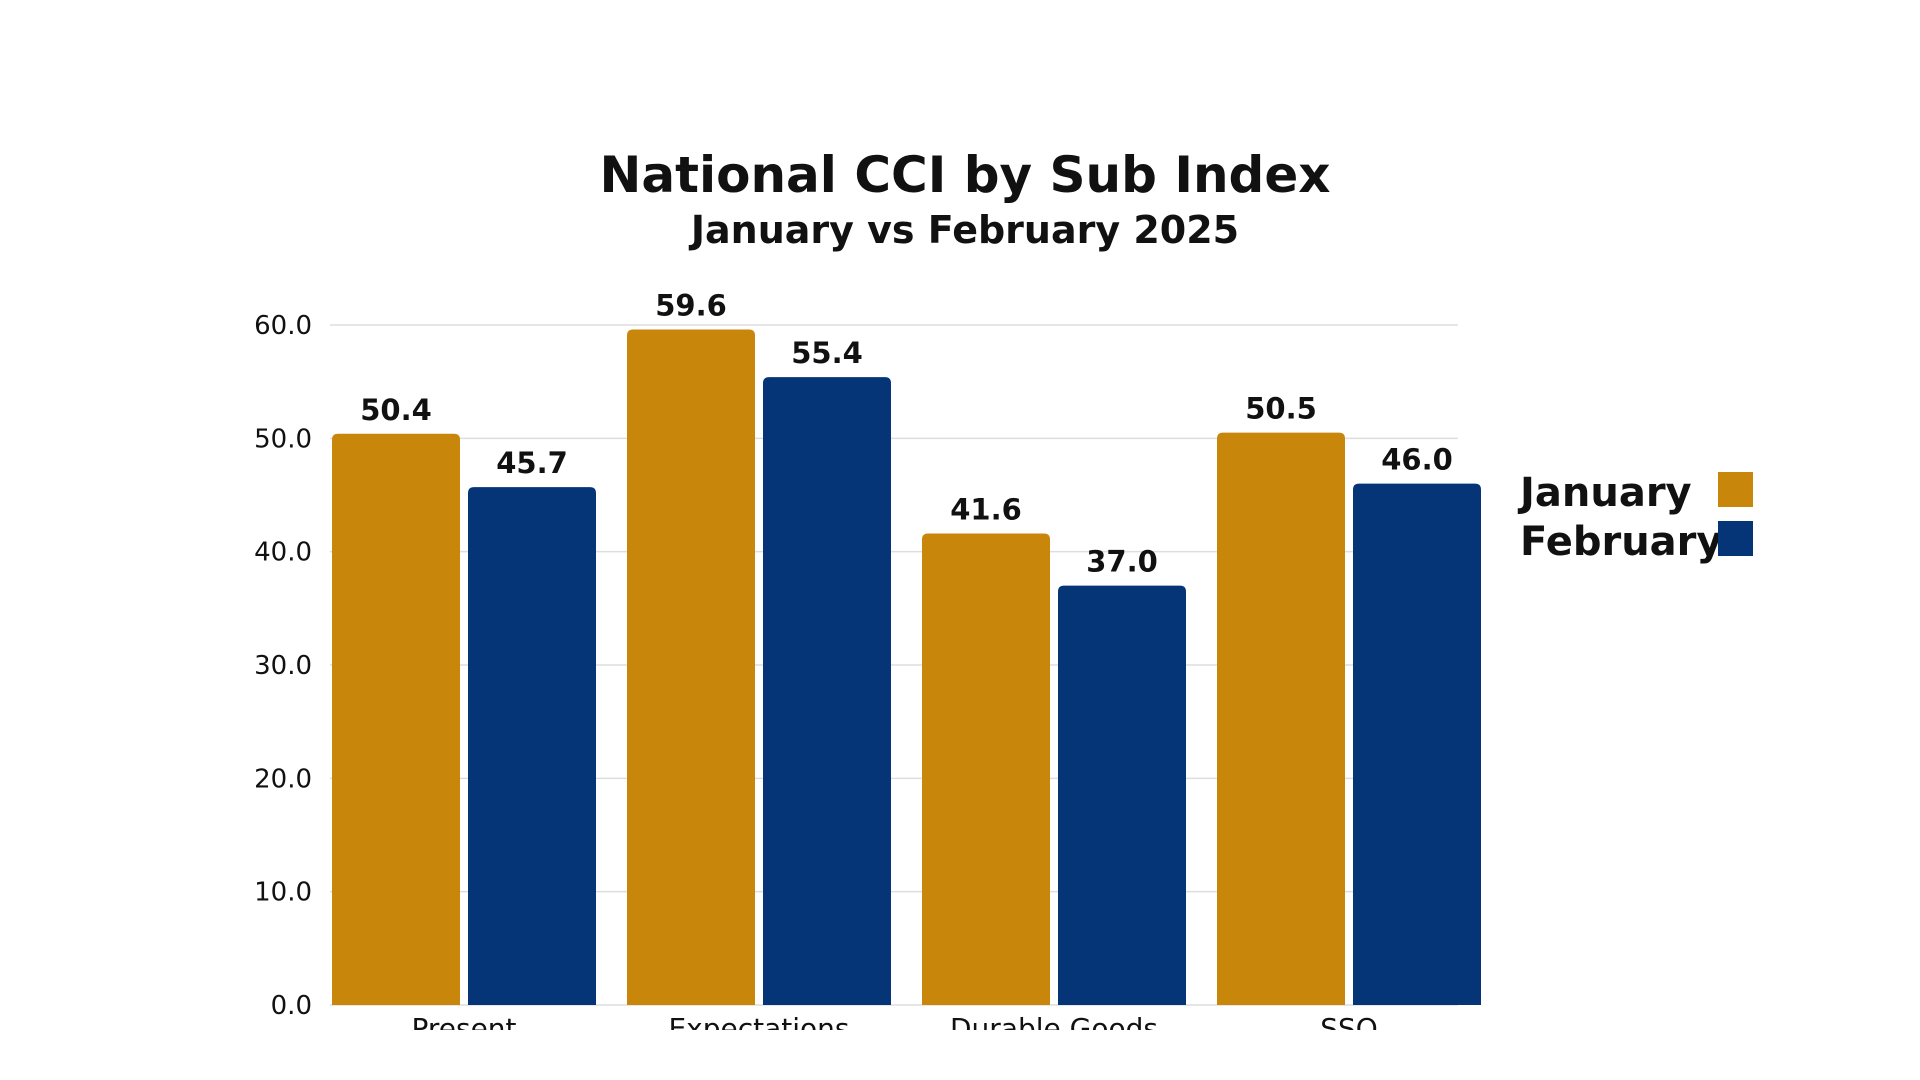 The width and height of the screenshot is (1920, 1080). I want to click on category-labels: Present Expectations Durable Goods SSQ, so click(894, 1028).